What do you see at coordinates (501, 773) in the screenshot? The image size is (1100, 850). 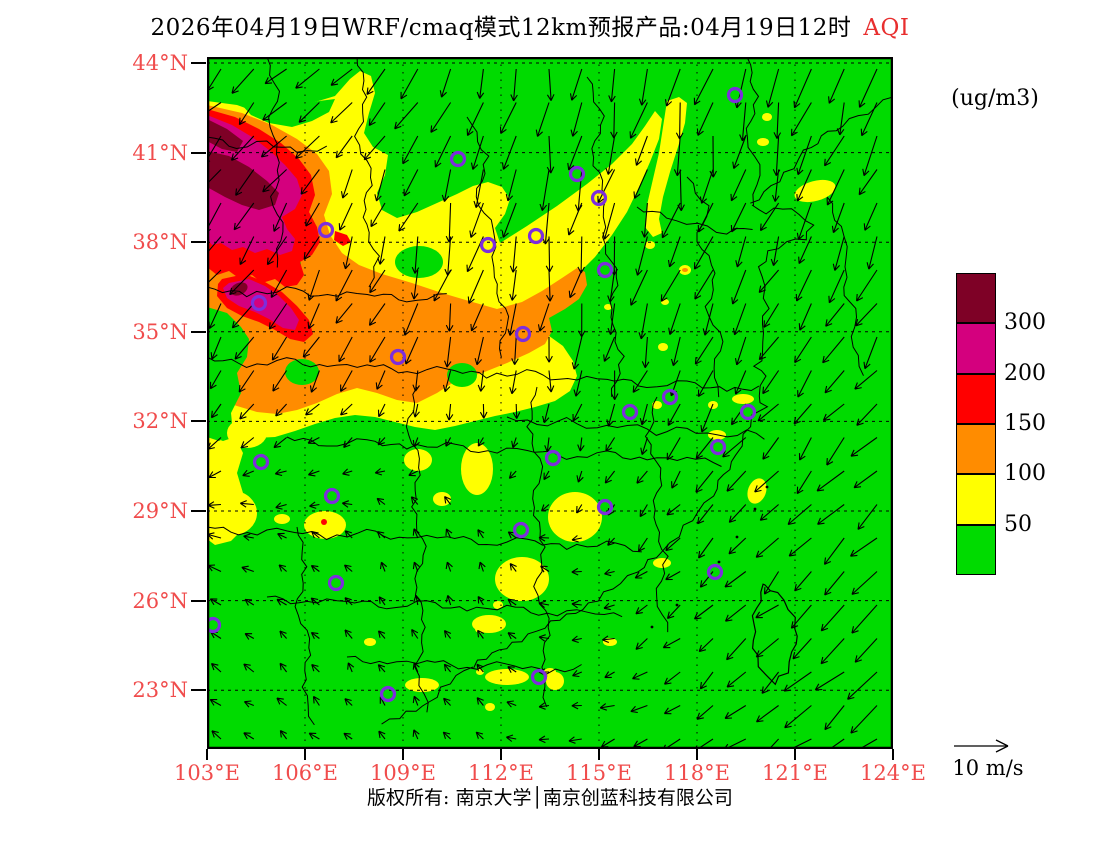 I see `lon-label: 112°E` at bounding box center [501, 773].